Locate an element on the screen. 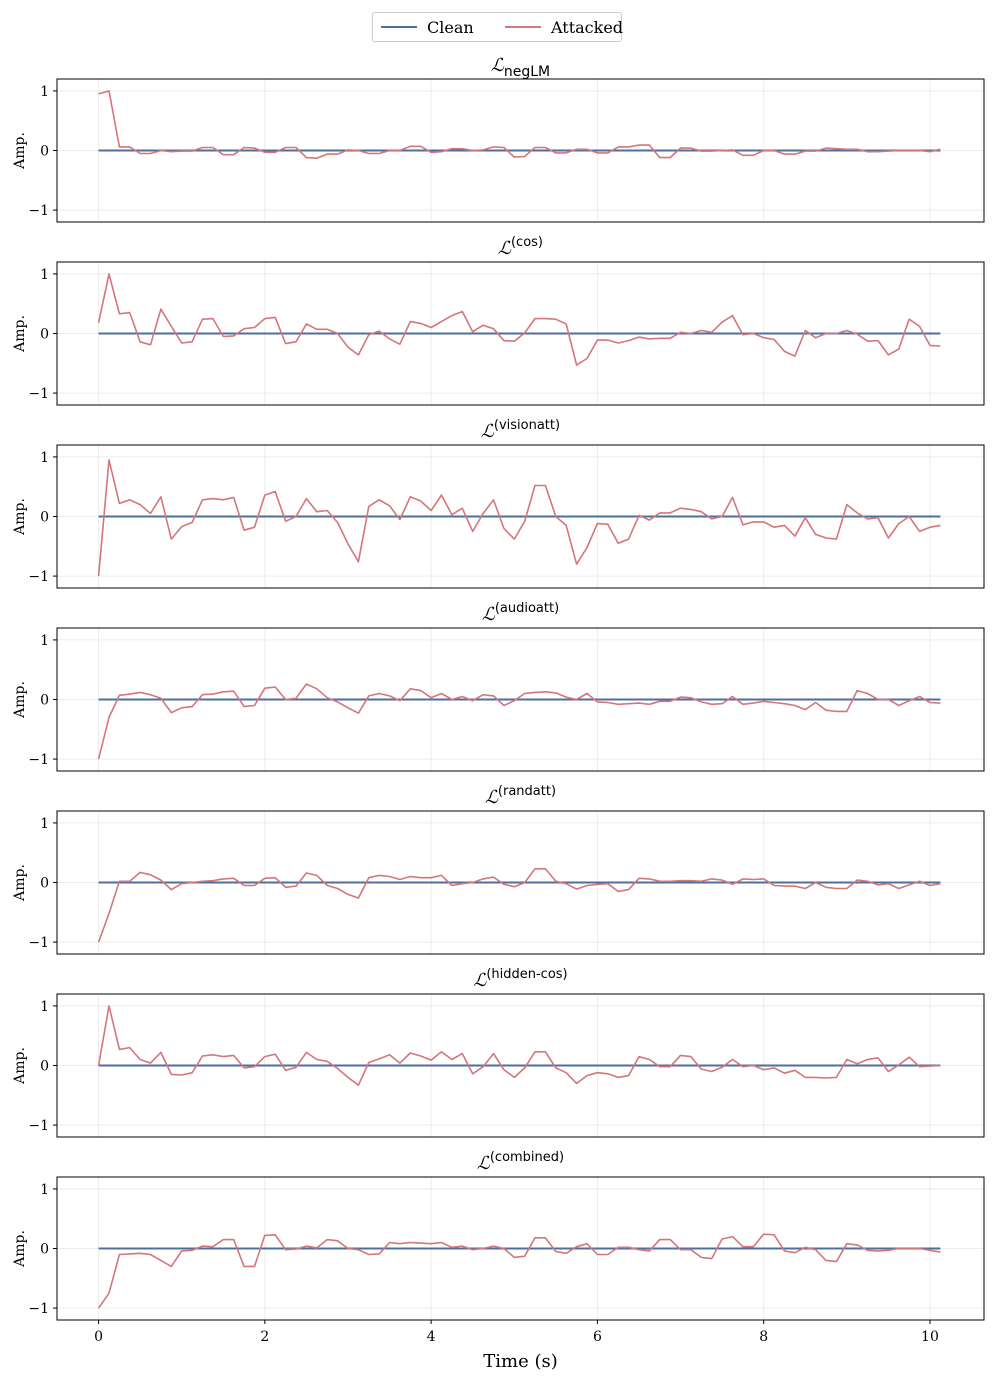  legend: Clean Attacked is located at coordinates (497, 27).